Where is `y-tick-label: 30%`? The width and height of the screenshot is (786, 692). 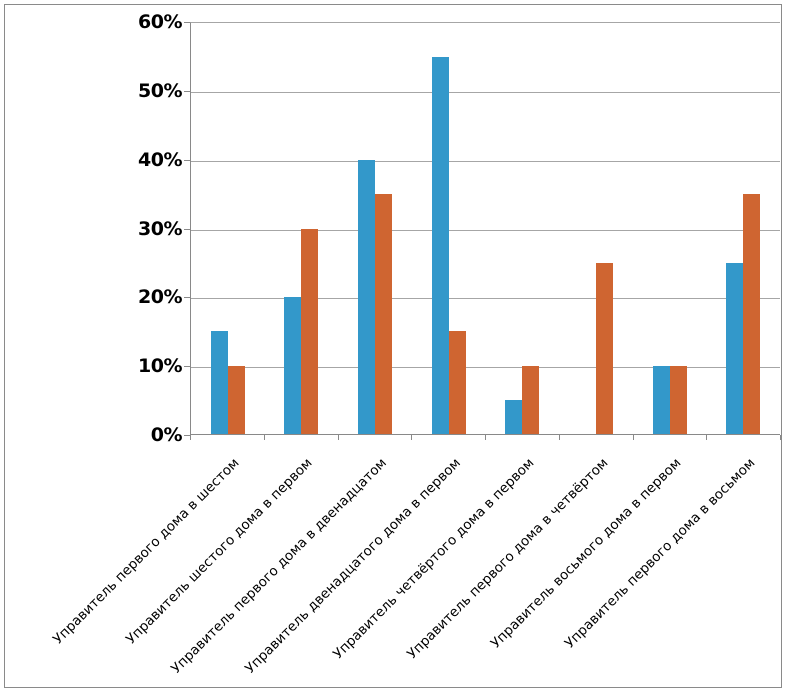 y-tick-label: 30% is located at coordinates (160, 228).